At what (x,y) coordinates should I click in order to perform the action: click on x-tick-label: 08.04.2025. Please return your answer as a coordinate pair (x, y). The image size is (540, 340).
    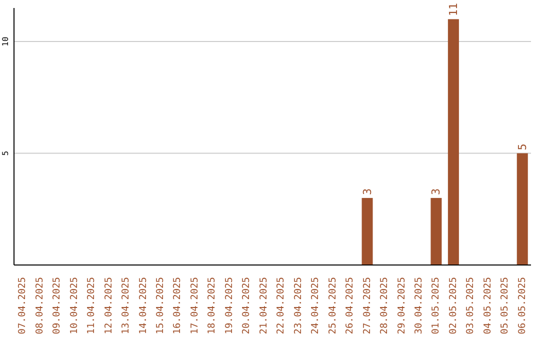
    Looking at the image, I should click on (40, 305).